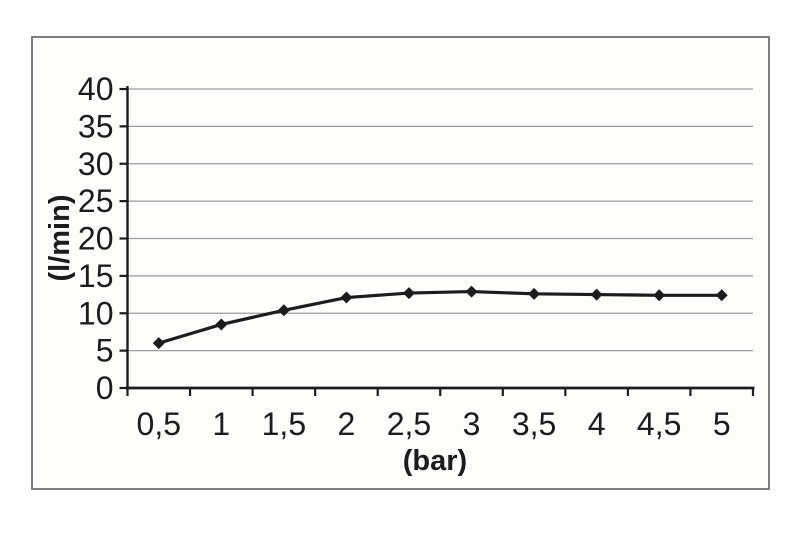  Describe the element at coordinates (96, 89) in the screenshot. I see `y-tick-label: 40` at that location.